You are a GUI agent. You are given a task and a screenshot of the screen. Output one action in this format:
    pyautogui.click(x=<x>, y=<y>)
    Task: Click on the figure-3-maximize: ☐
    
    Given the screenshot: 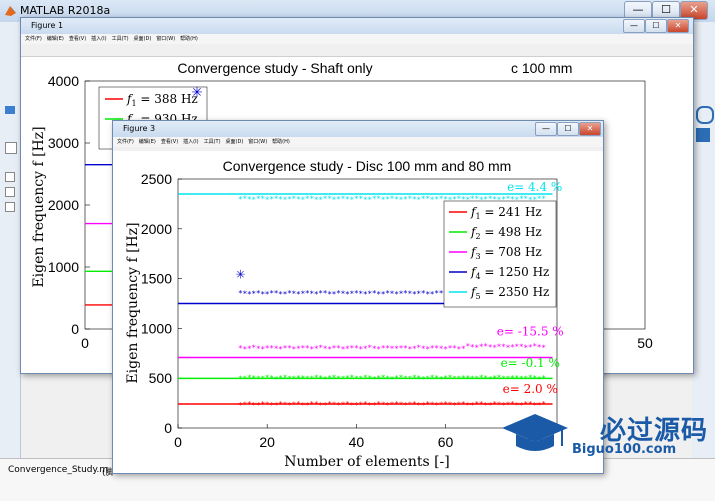 What is the action you would take?
    pyautogui.click(x=568, y=129)
    